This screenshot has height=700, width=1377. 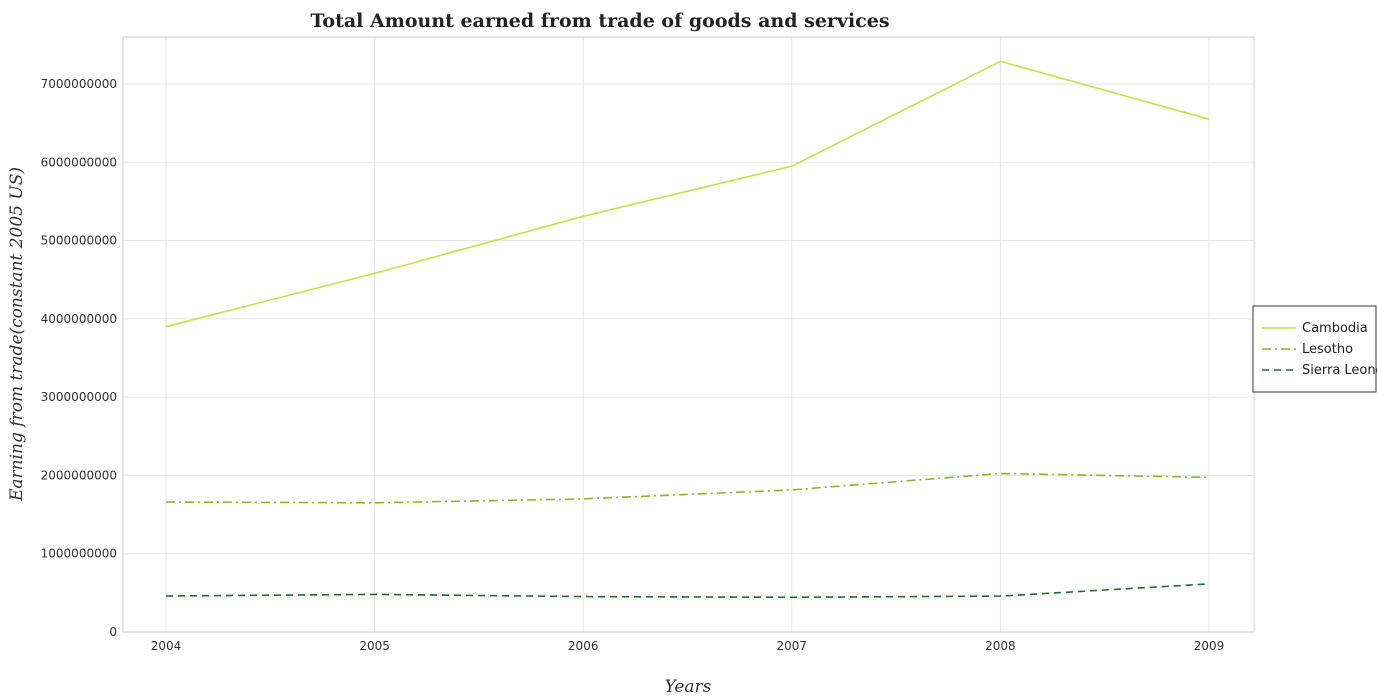 I want to click on x-tick-label: 2004, so click(x=166, y=646).